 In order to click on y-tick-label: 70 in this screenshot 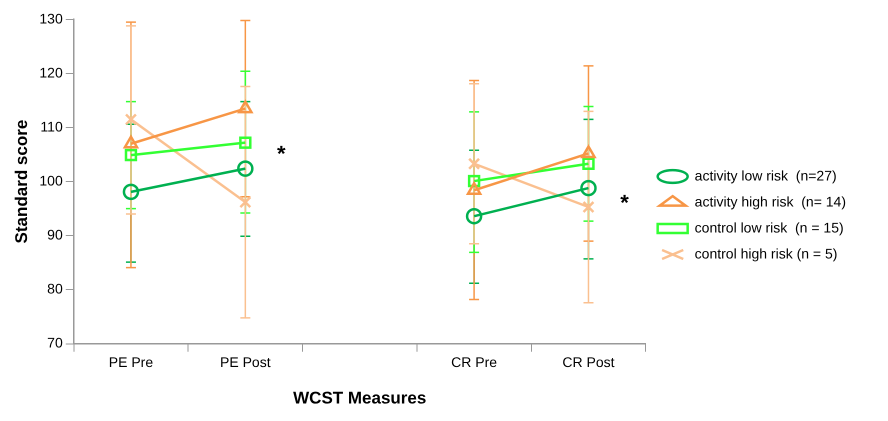, I will do `click(55, 342)`.